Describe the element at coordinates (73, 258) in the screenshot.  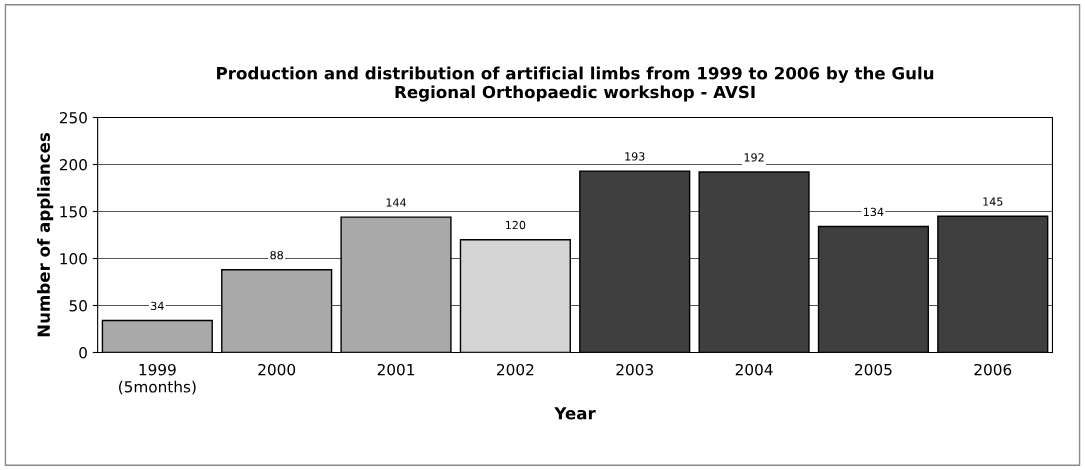
I see `y-tick-label: 100` at that location.